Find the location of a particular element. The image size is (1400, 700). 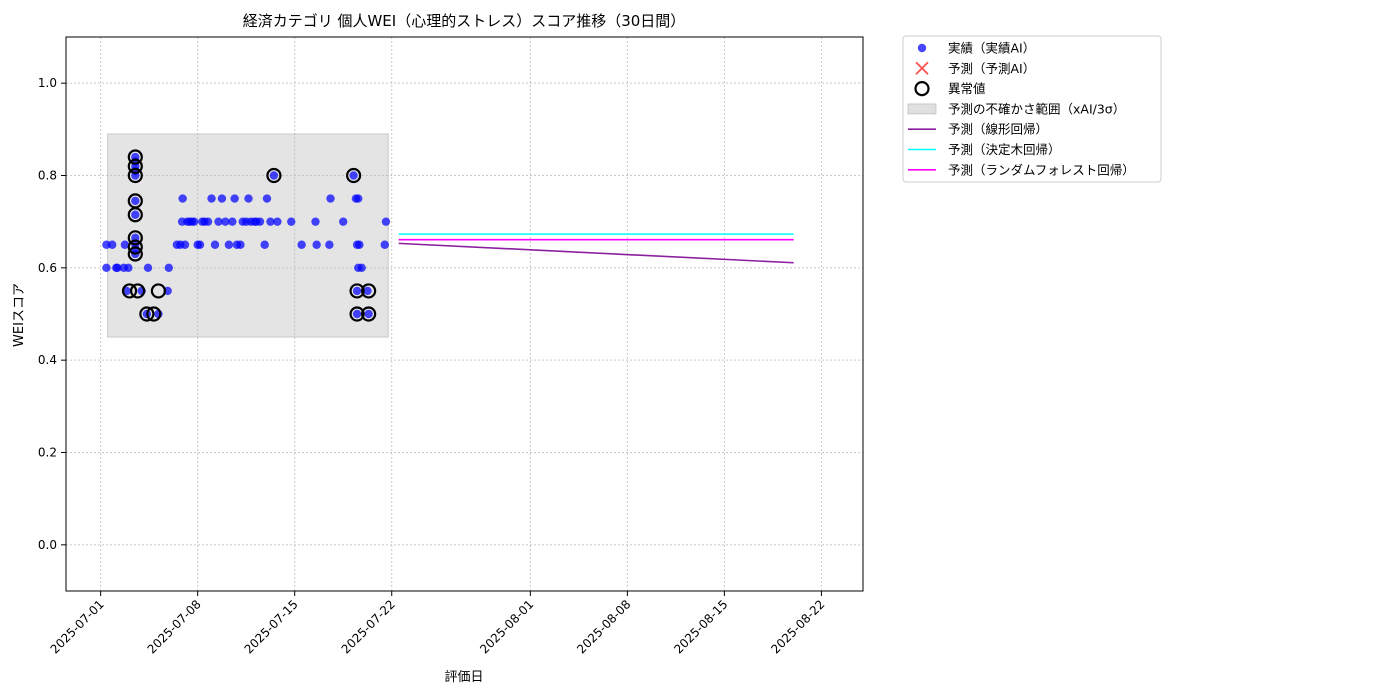

y-tick-label: 0.4 is located at coordinates (47, 360).